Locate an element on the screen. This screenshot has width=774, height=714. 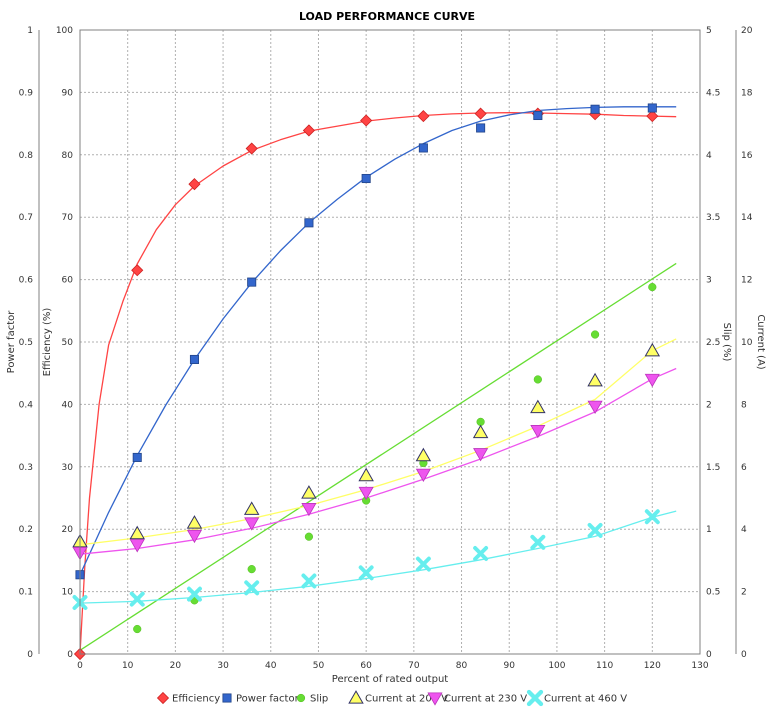
power-factor-tick-label: 0.3 is located at coordinates (26, 468).